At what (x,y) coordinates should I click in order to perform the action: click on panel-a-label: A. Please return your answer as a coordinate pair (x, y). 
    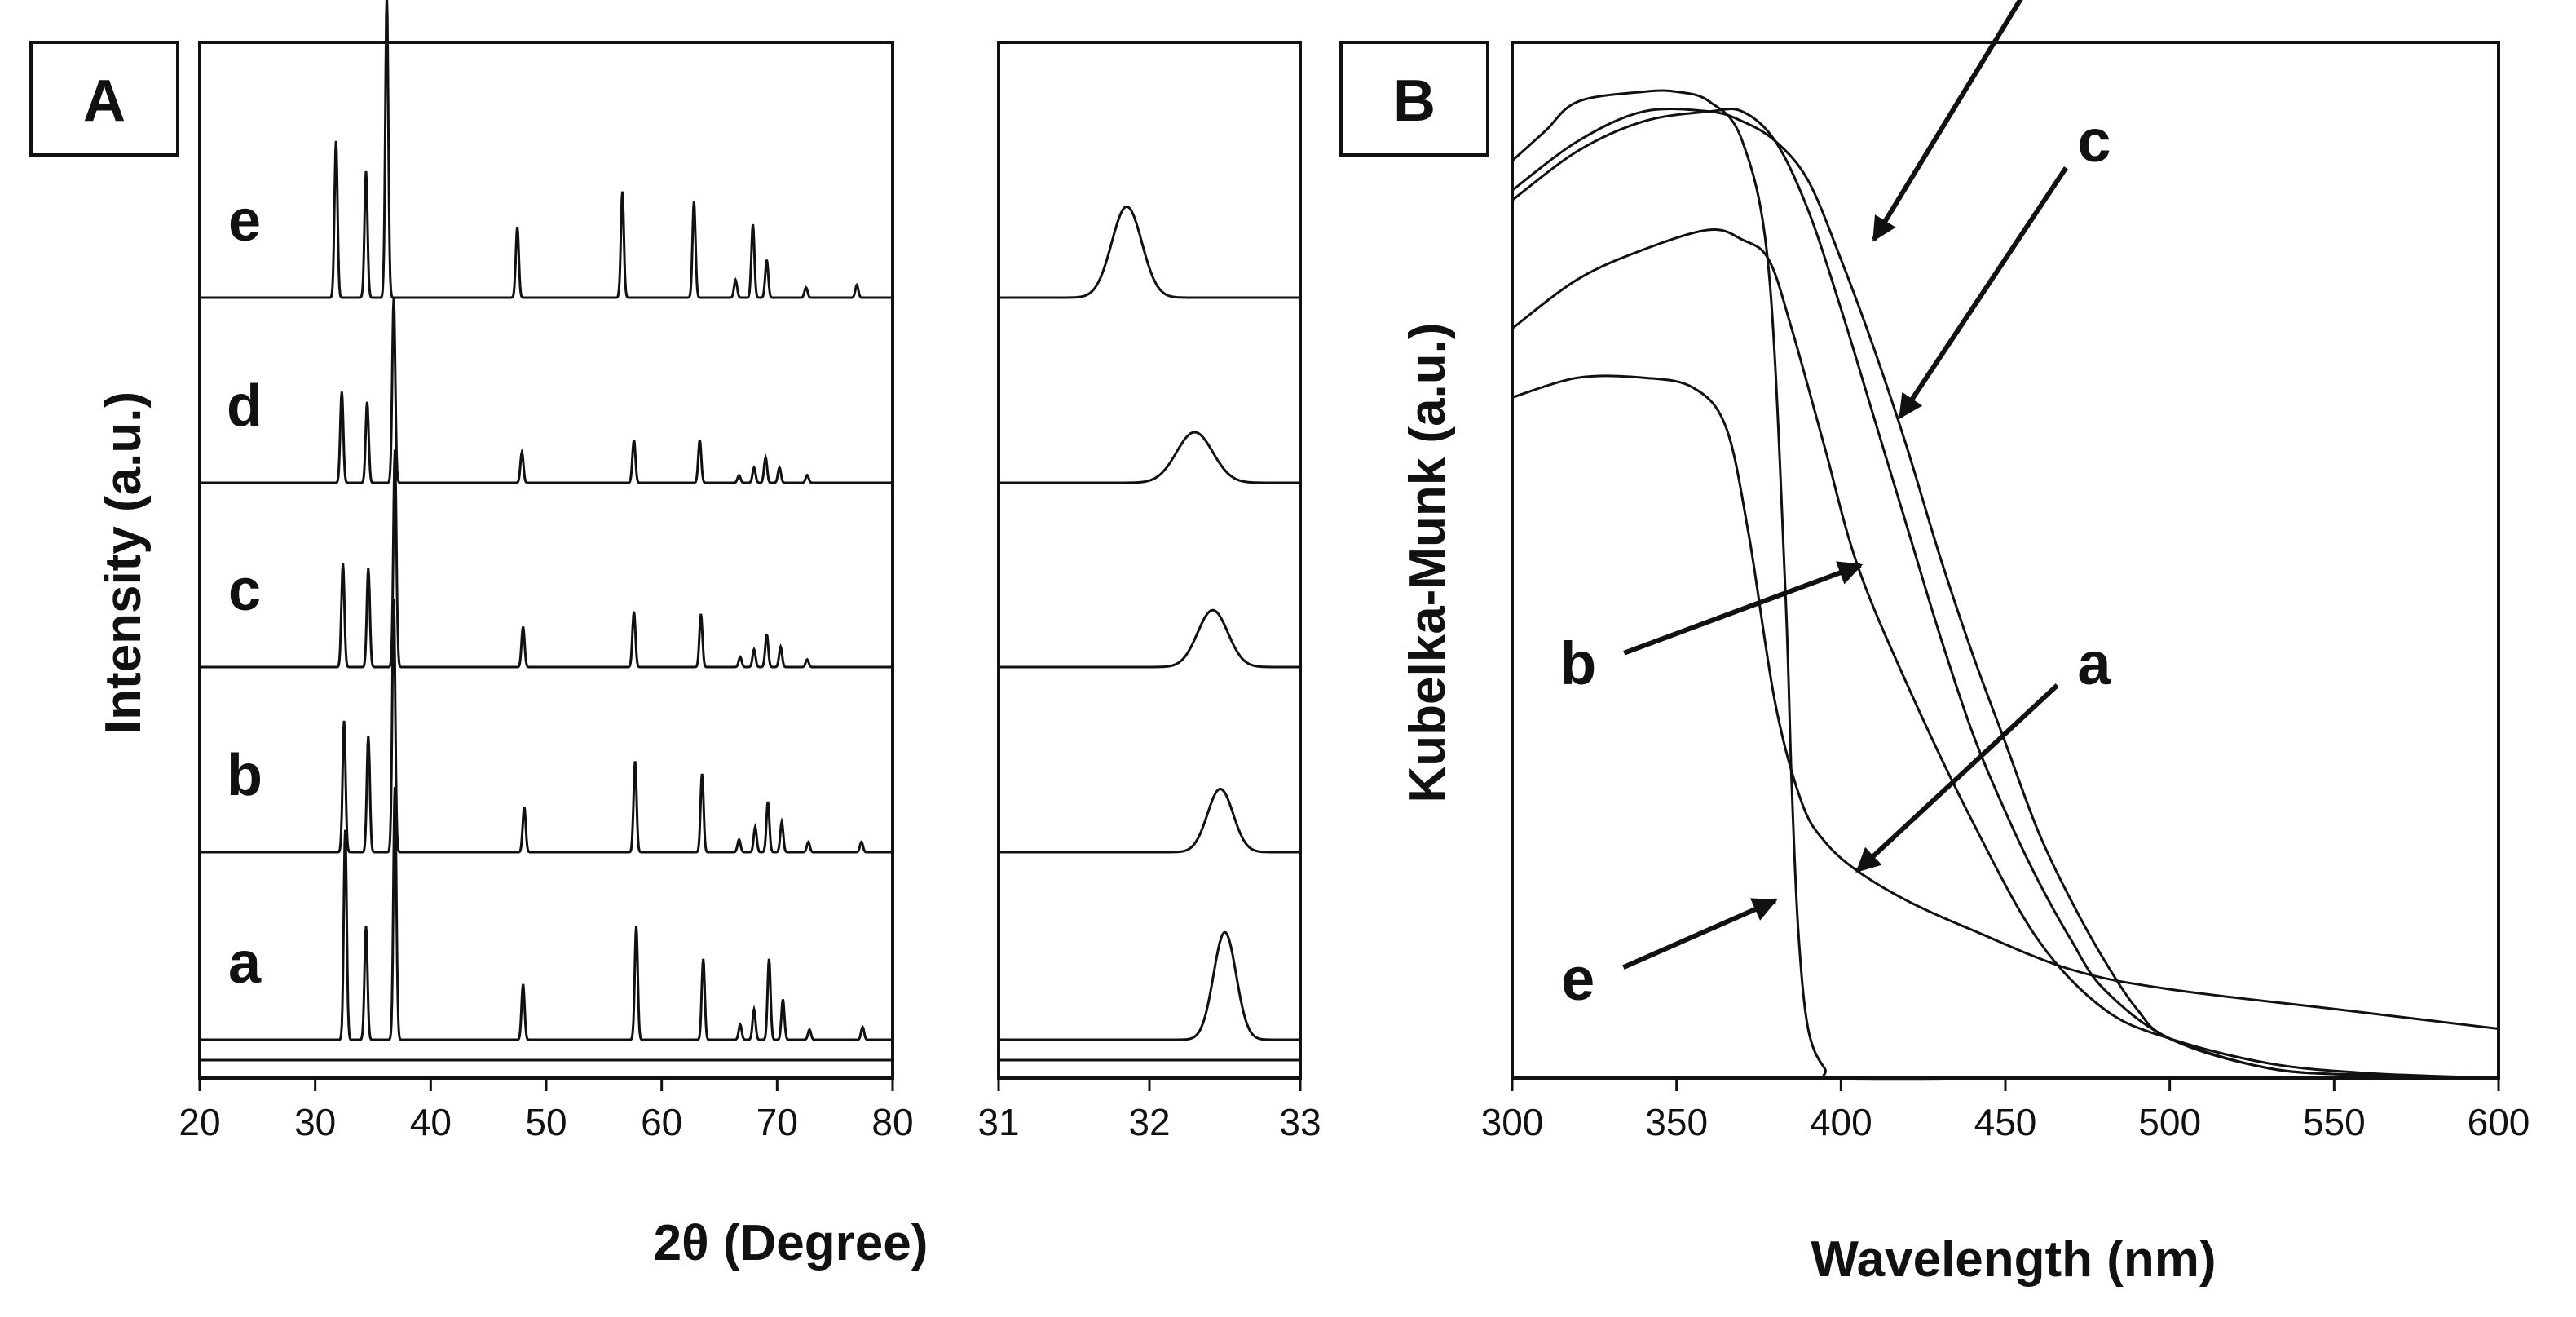
    Looking at the image, I should click on (104, 101).